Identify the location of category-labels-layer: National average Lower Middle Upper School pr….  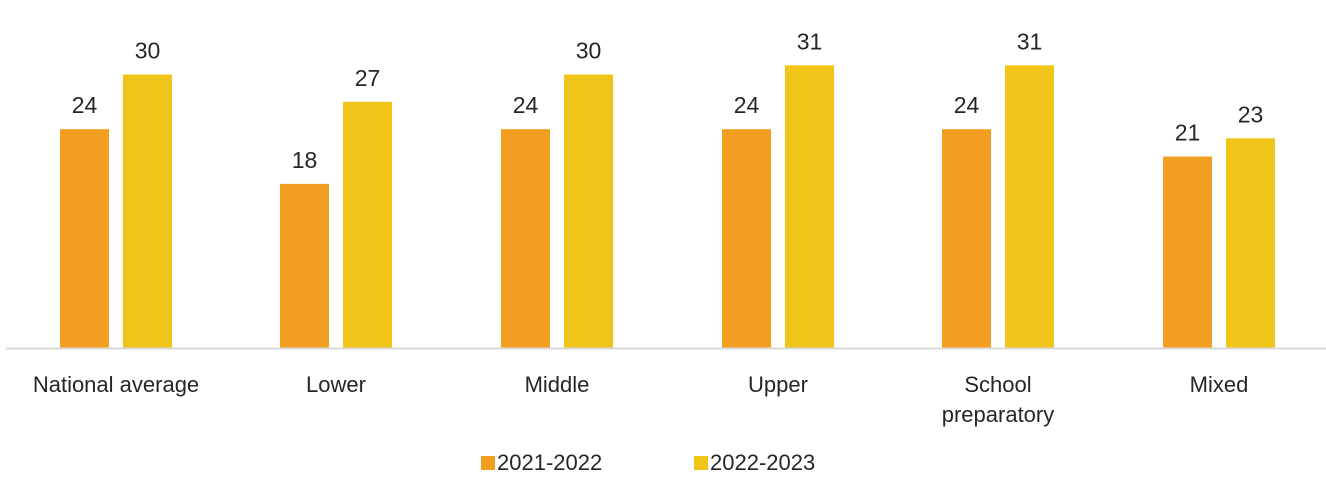
(641, 399).